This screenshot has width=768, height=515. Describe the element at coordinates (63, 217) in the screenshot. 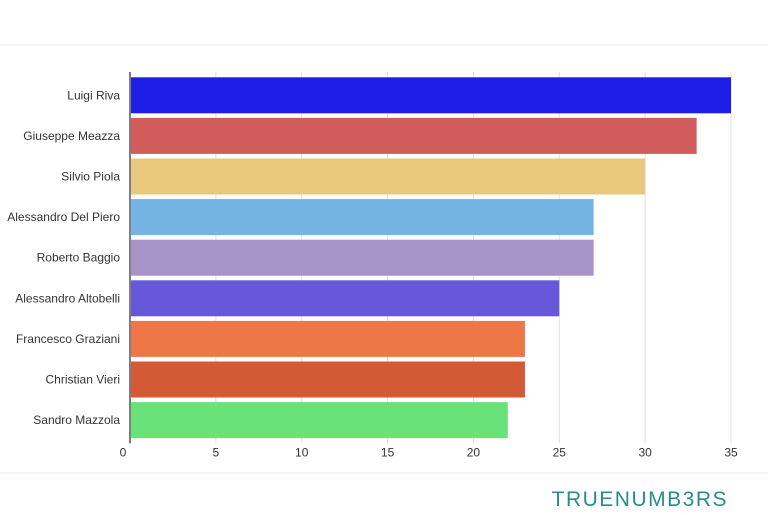

I see `category-label: Alessandro Del Piero` at that location.